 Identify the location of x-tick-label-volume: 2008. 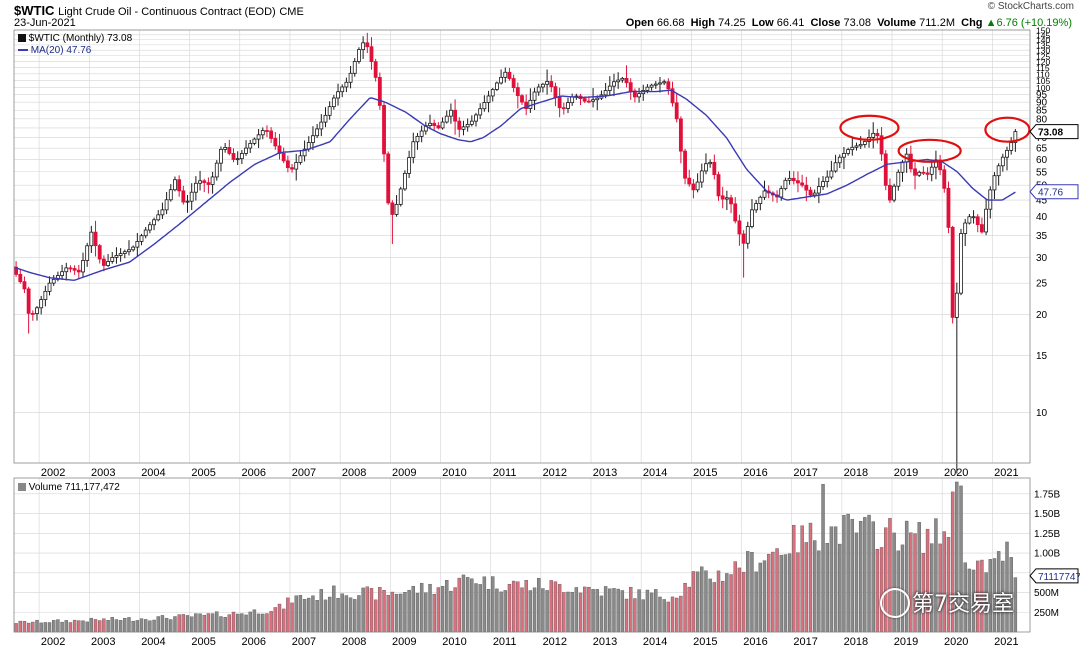
(354, 642).